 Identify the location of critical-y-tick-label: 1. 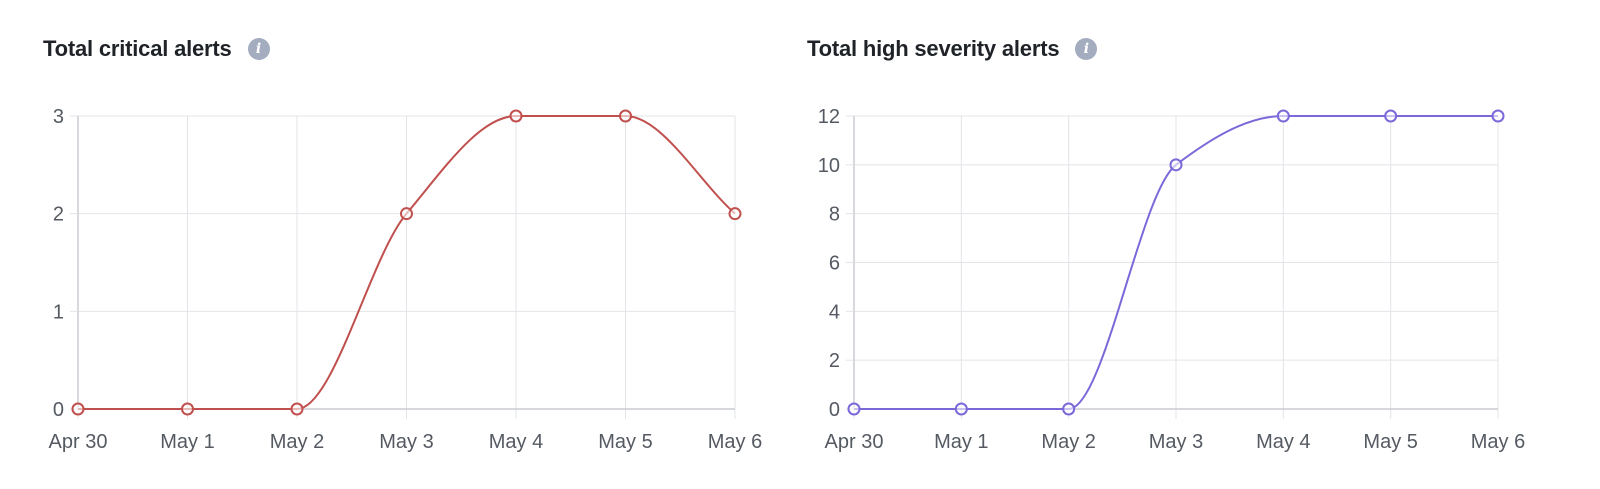
(58, 312).